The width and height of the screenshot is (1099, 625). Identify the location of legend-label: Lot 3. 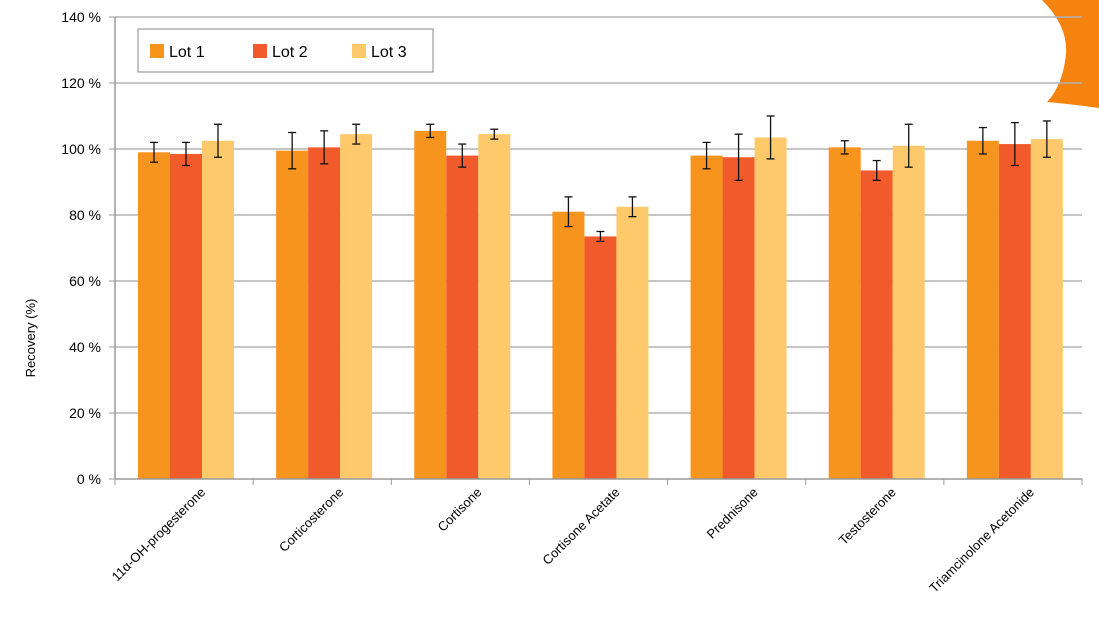
(389, 52).